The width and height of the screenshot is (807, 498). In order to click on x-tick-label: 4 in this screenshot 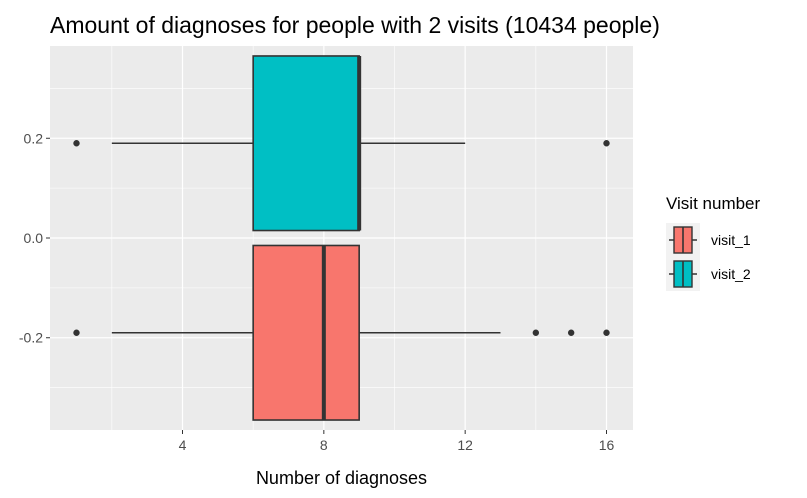, I will do `click(183, 445)`.